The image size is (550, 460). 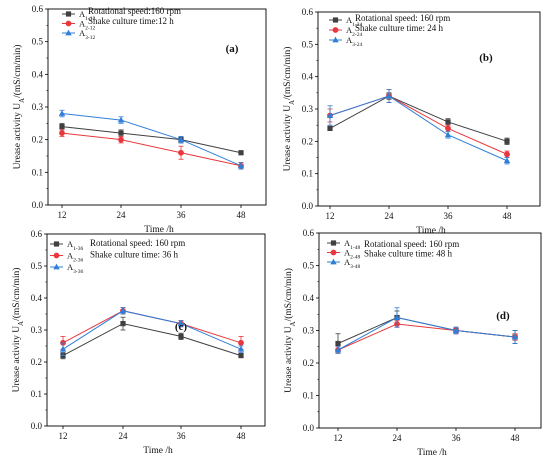 What do you see at coordinates (352, 244) in the screenshot?
I see `legend-label: A1-48` at bounding box center [352, 244].